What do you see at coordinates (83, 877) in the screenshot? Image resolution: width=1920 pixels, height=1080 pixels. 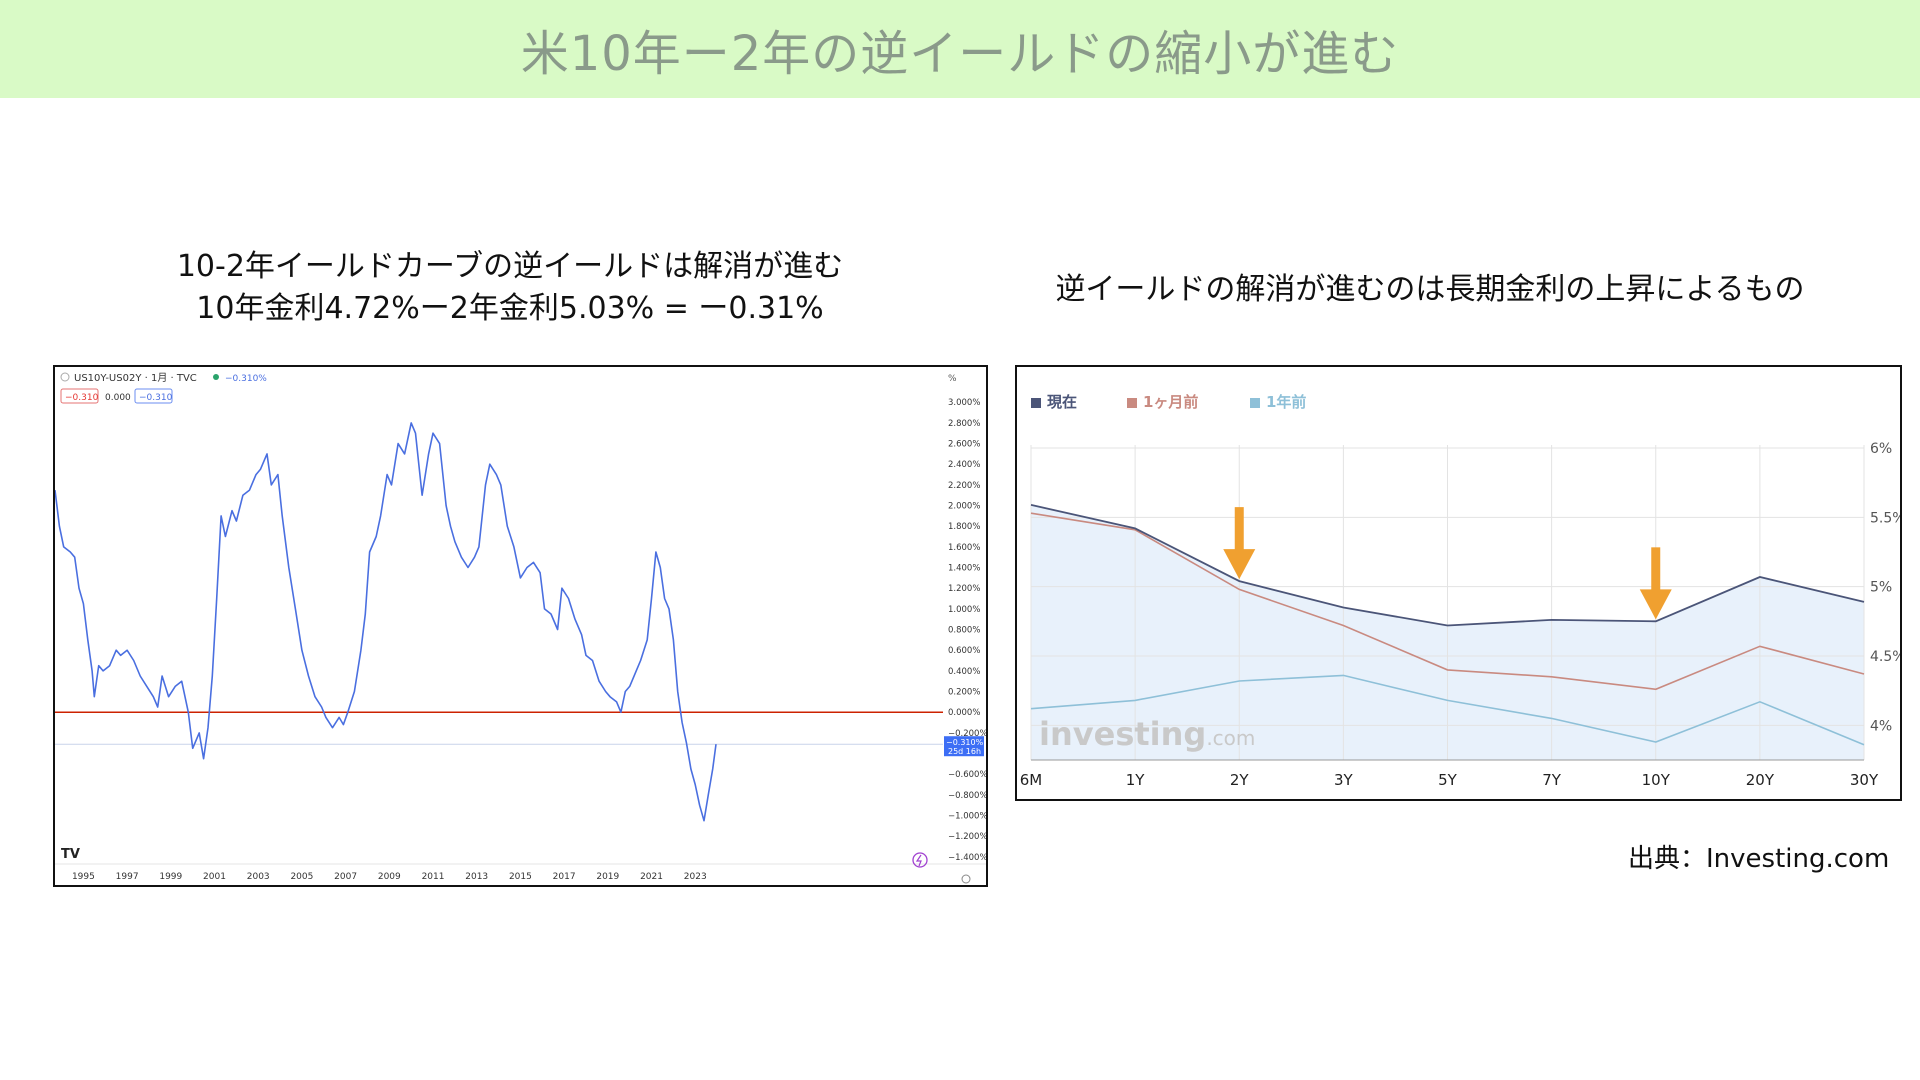 I see `x-tick-label: 1995` at bounding box center [83, 877].